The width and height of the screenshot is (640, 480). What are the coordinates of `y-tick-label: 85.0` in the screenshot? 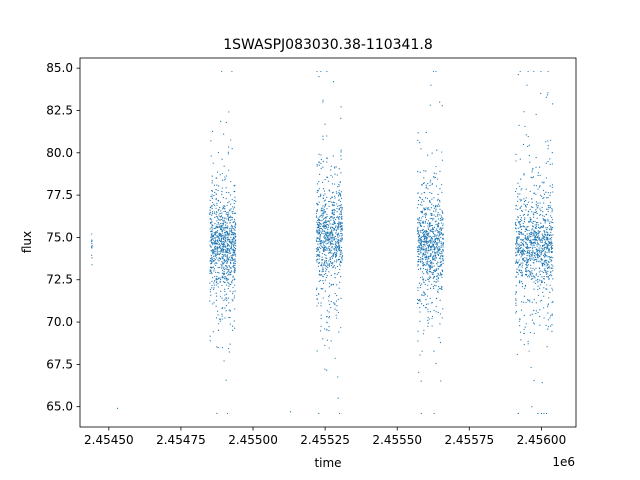 It's located at (59, 68).